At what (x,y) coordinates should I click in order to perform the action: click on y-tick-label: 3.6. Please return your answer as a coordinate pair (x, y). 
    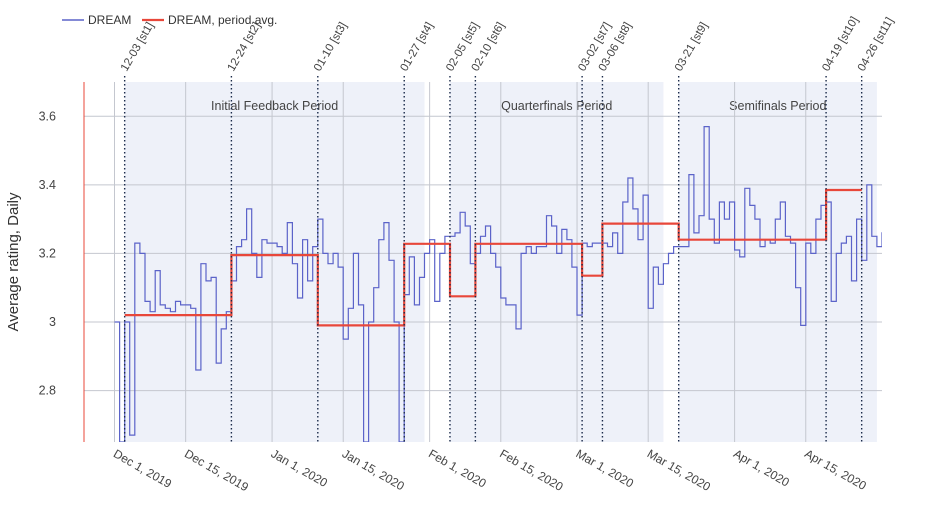
    Looking at the image, I should click on (47, 116).